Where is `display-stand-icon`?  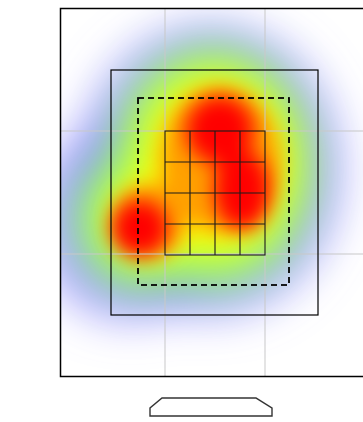 display-stand-icon is located at coordinates (211, 407).